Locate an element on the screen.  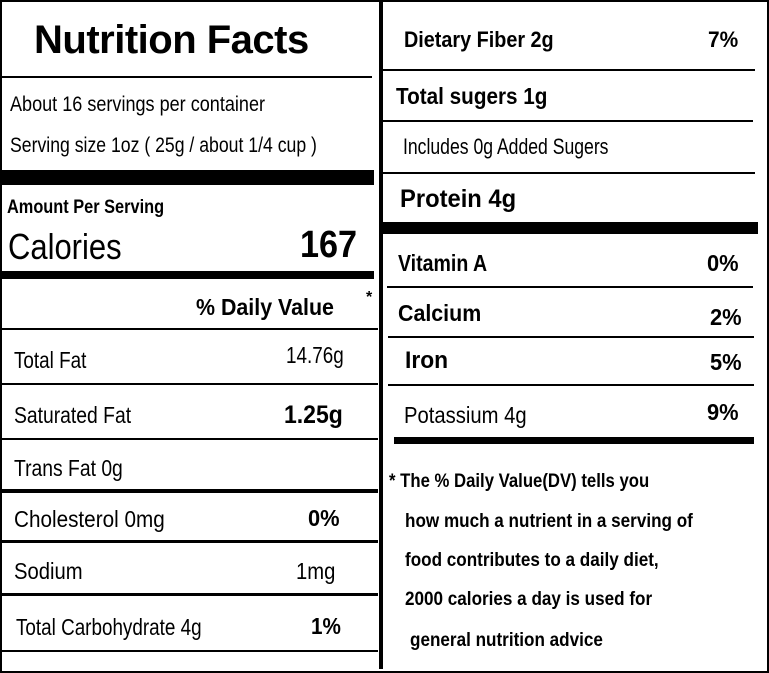
rule-dv is located at coordinates (189, 329).